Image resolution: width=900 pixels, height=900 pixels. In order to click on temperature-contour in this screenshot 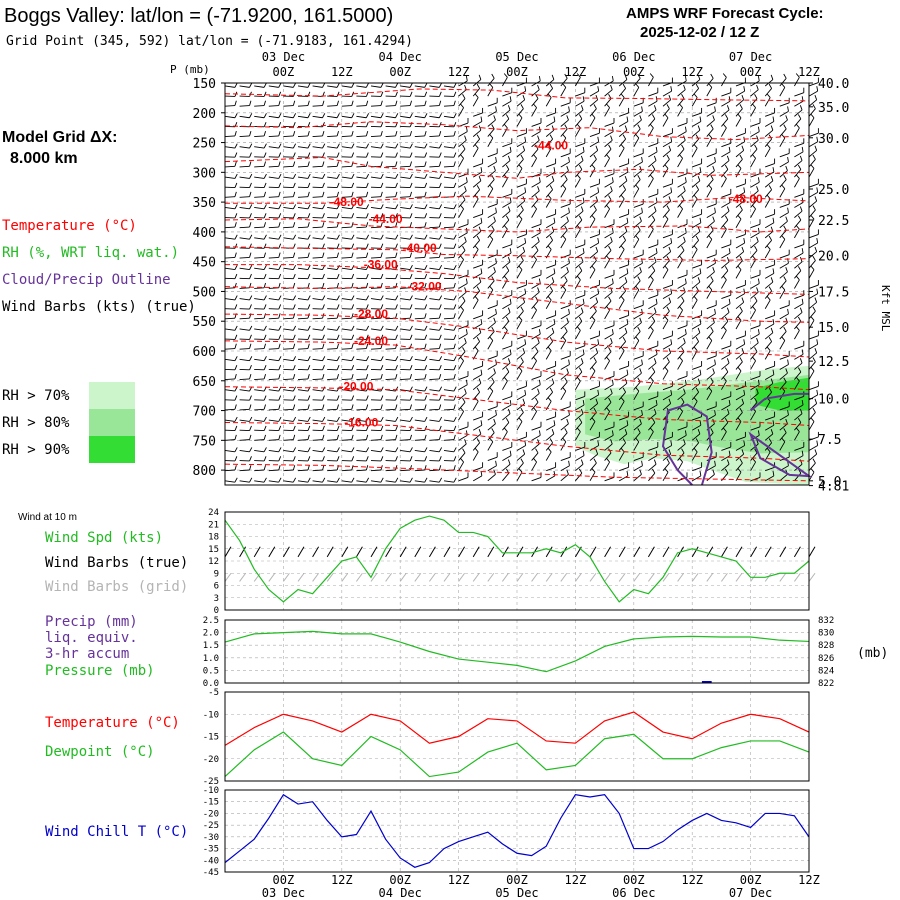, I will do `click(517, 406)`.